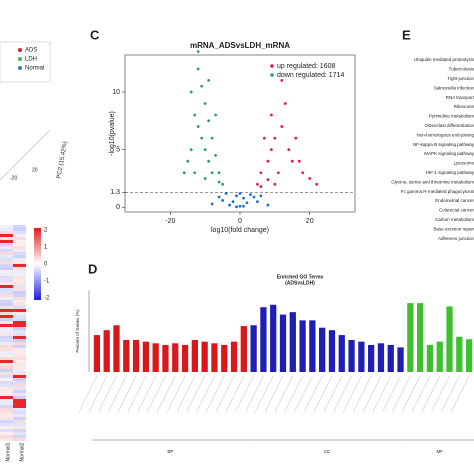 The height and width of the screenshot is (474, 474). What do you see at coordinates (300, 277) in the screenshot?
I see `chart-title: Enriched GO Terms` at bounding box center [300, 277].